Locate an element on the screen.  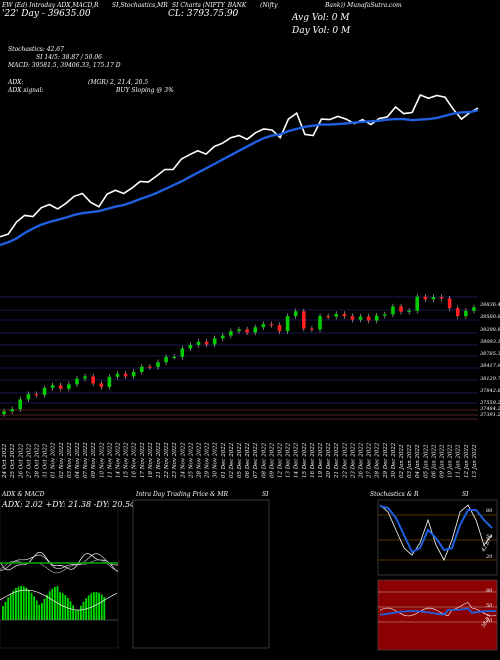
rsi-annotation: 38.87 is located at coordinates (487, 621).